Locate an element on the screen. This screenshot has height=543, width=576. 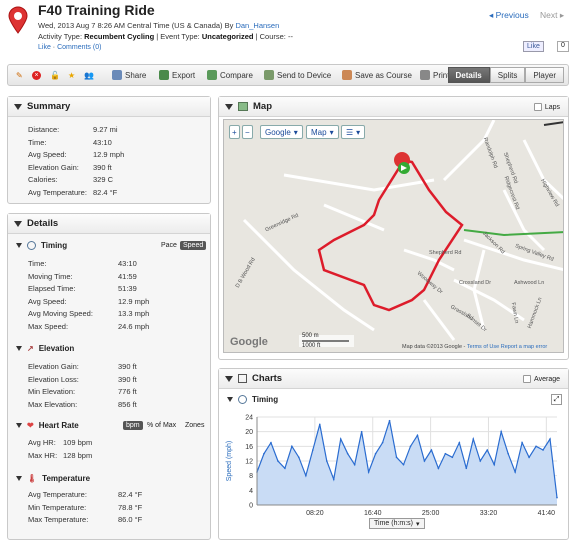
zoom-out-button: − is located at coordinates (247, 132).